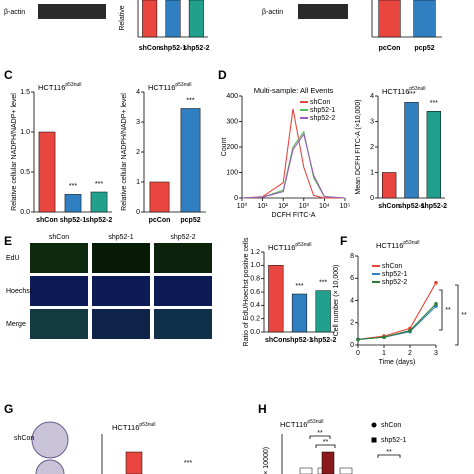 This screenshot has height=474, width=474. I want to click on y-tick-label: 1, so click(138, 182).